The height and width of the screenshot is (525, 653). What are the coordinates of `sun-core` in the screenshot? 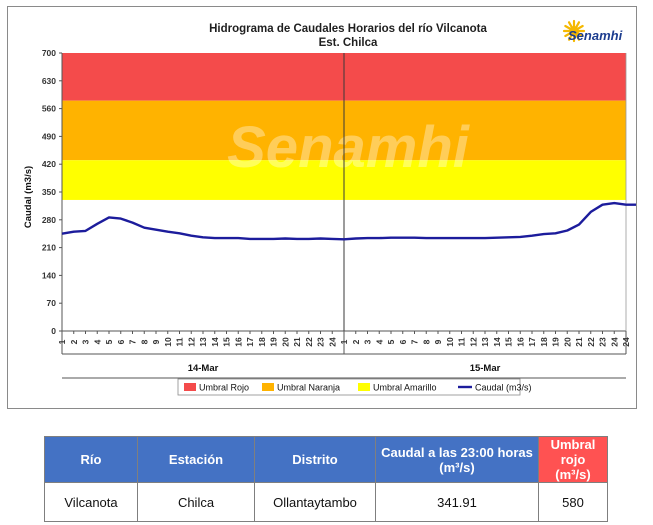 It's located at (574, 31).